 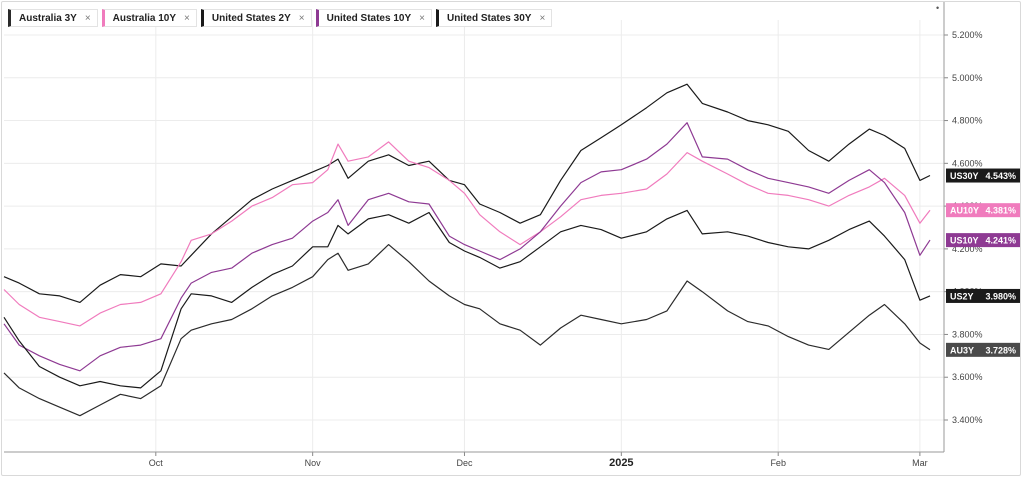 I want to click on y-tick-label: 3.600%, so click(x=967, y=377).